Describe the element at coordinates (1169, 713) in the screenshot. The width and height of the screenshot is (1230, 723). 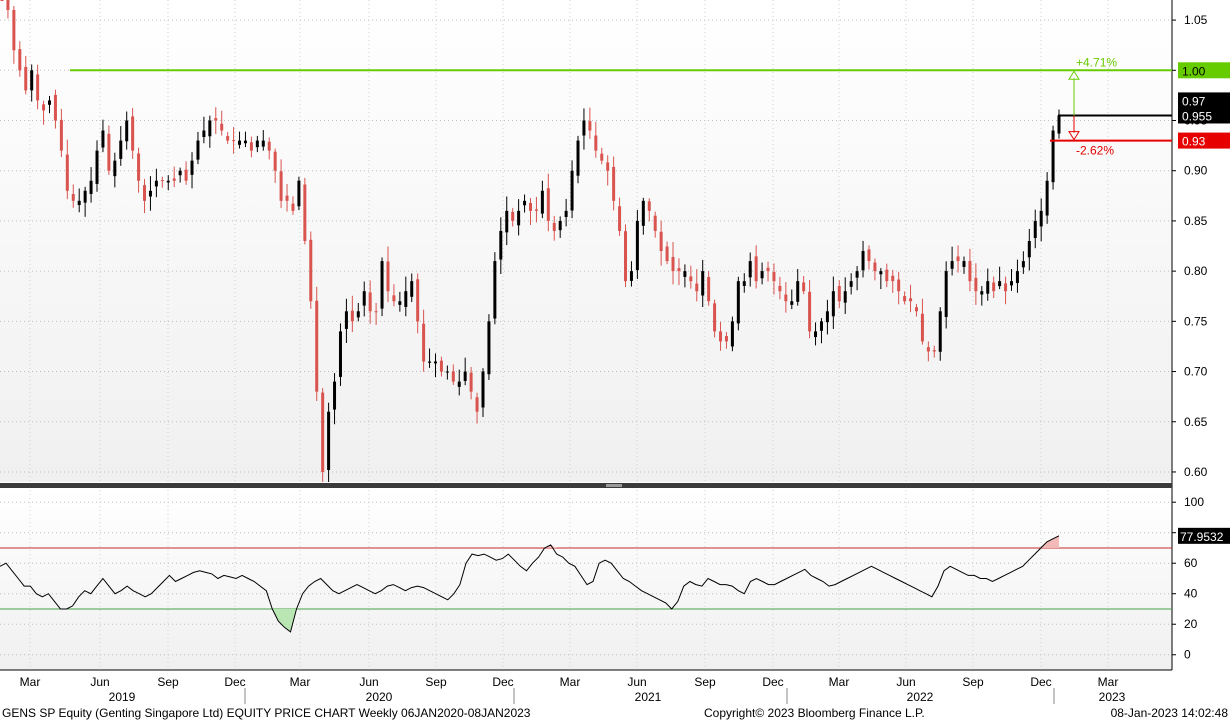
I see `footer-timestamp: 08-Jan-2023 14:02:48` at that location.